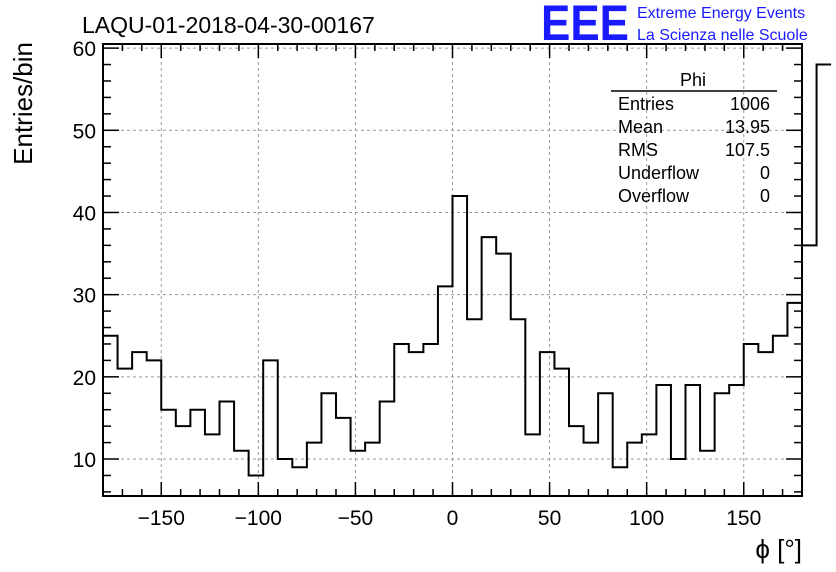  I want to click on x-tick-label: −100, so click(258, 518).